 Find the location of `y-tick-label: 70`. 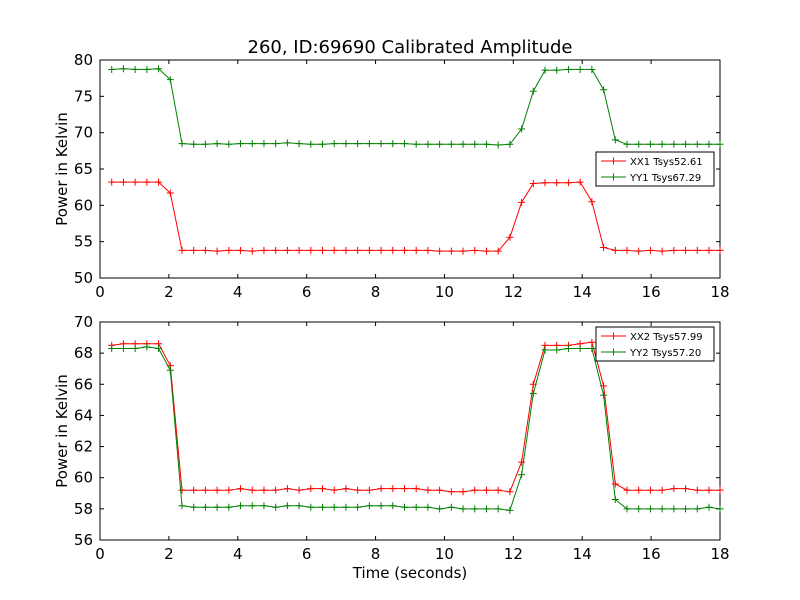

y-tick-label: 70 is located at coordinates (83, 133).